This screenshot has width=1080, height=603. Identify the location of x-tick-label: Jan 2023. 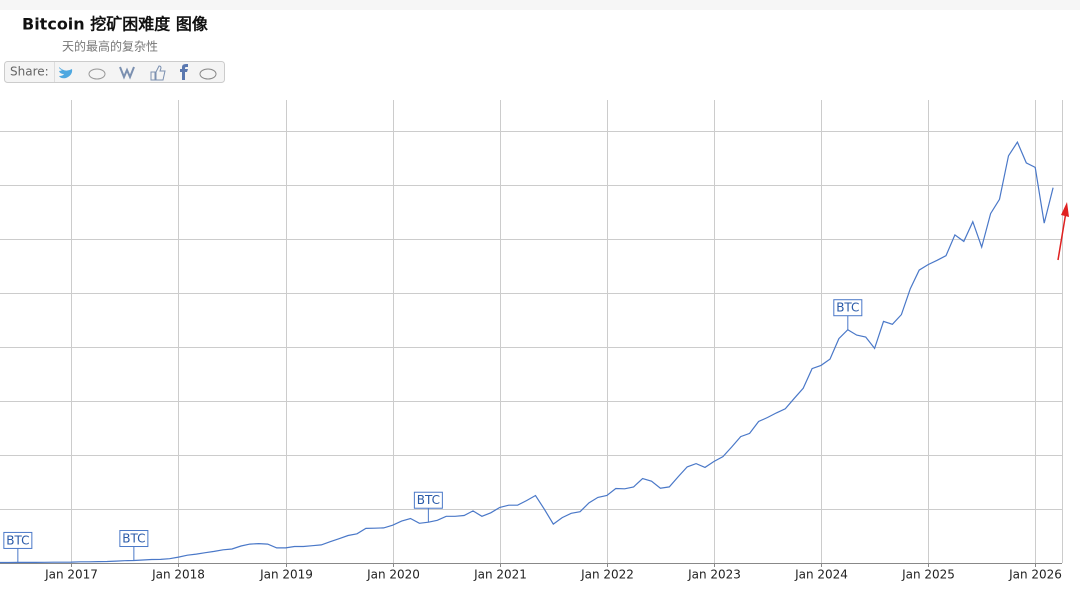
(714, 575).